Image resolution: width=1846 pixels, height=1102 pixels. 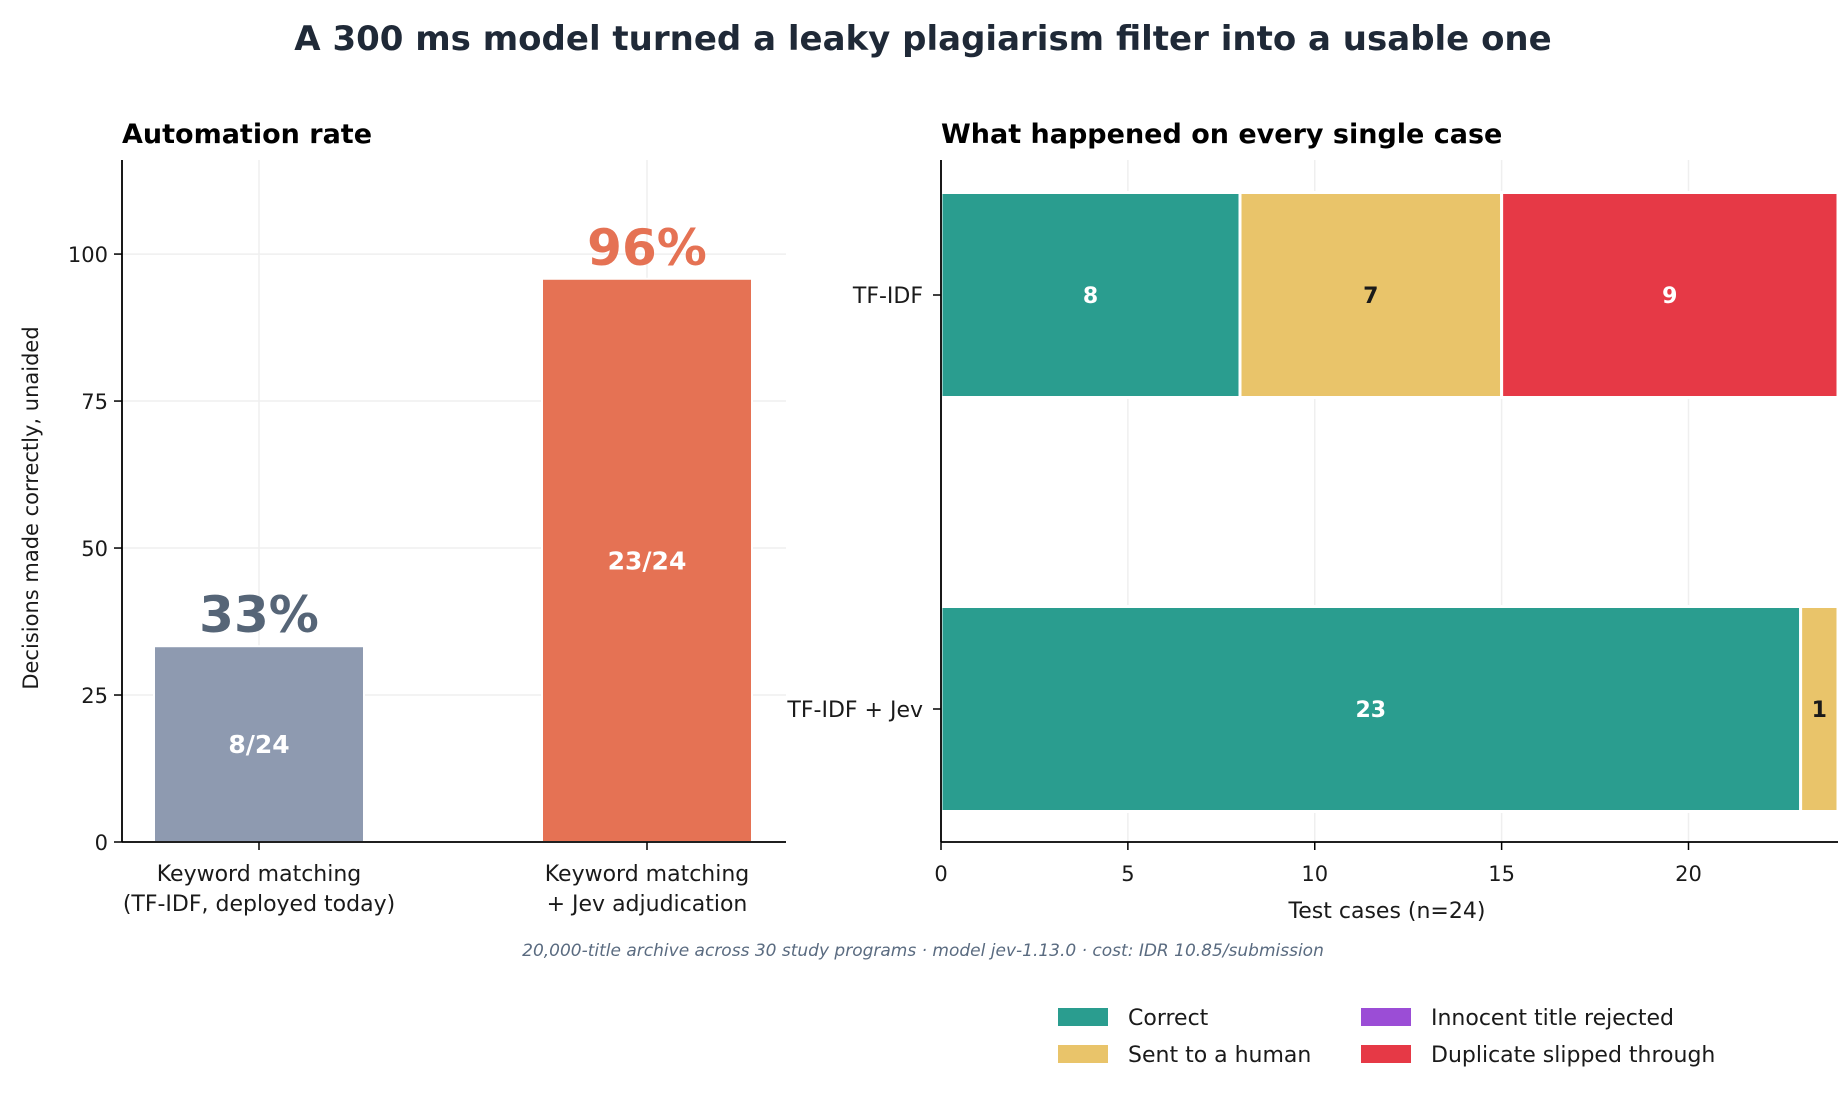 What do you see at coordinates (259, 615) in the screenshot?
I see `bar-value-label: 33%` at bounding box center [259, 615].